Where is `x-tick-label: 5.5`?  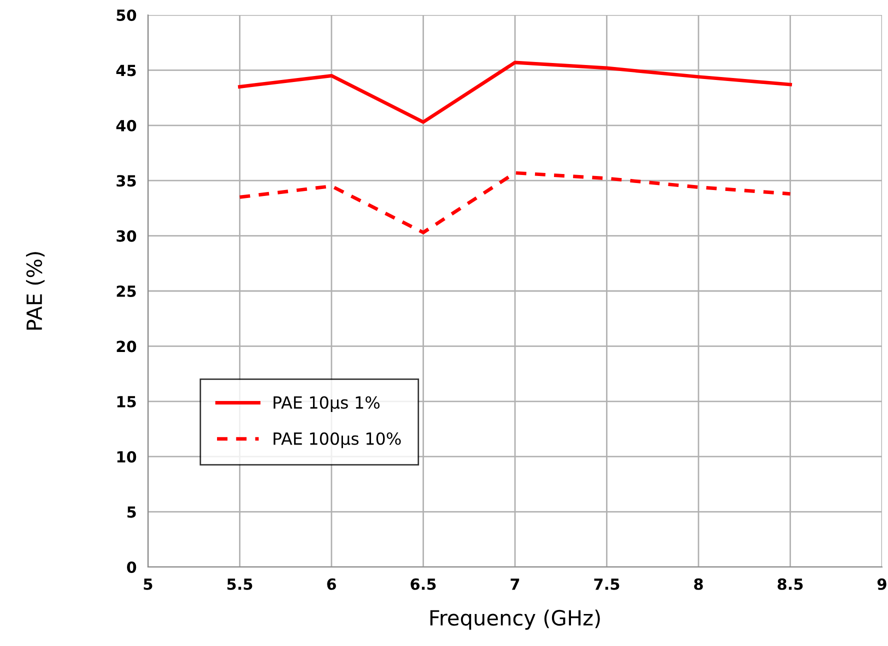
x-tick-label: 5.5 is located at coordinates (239, 584).